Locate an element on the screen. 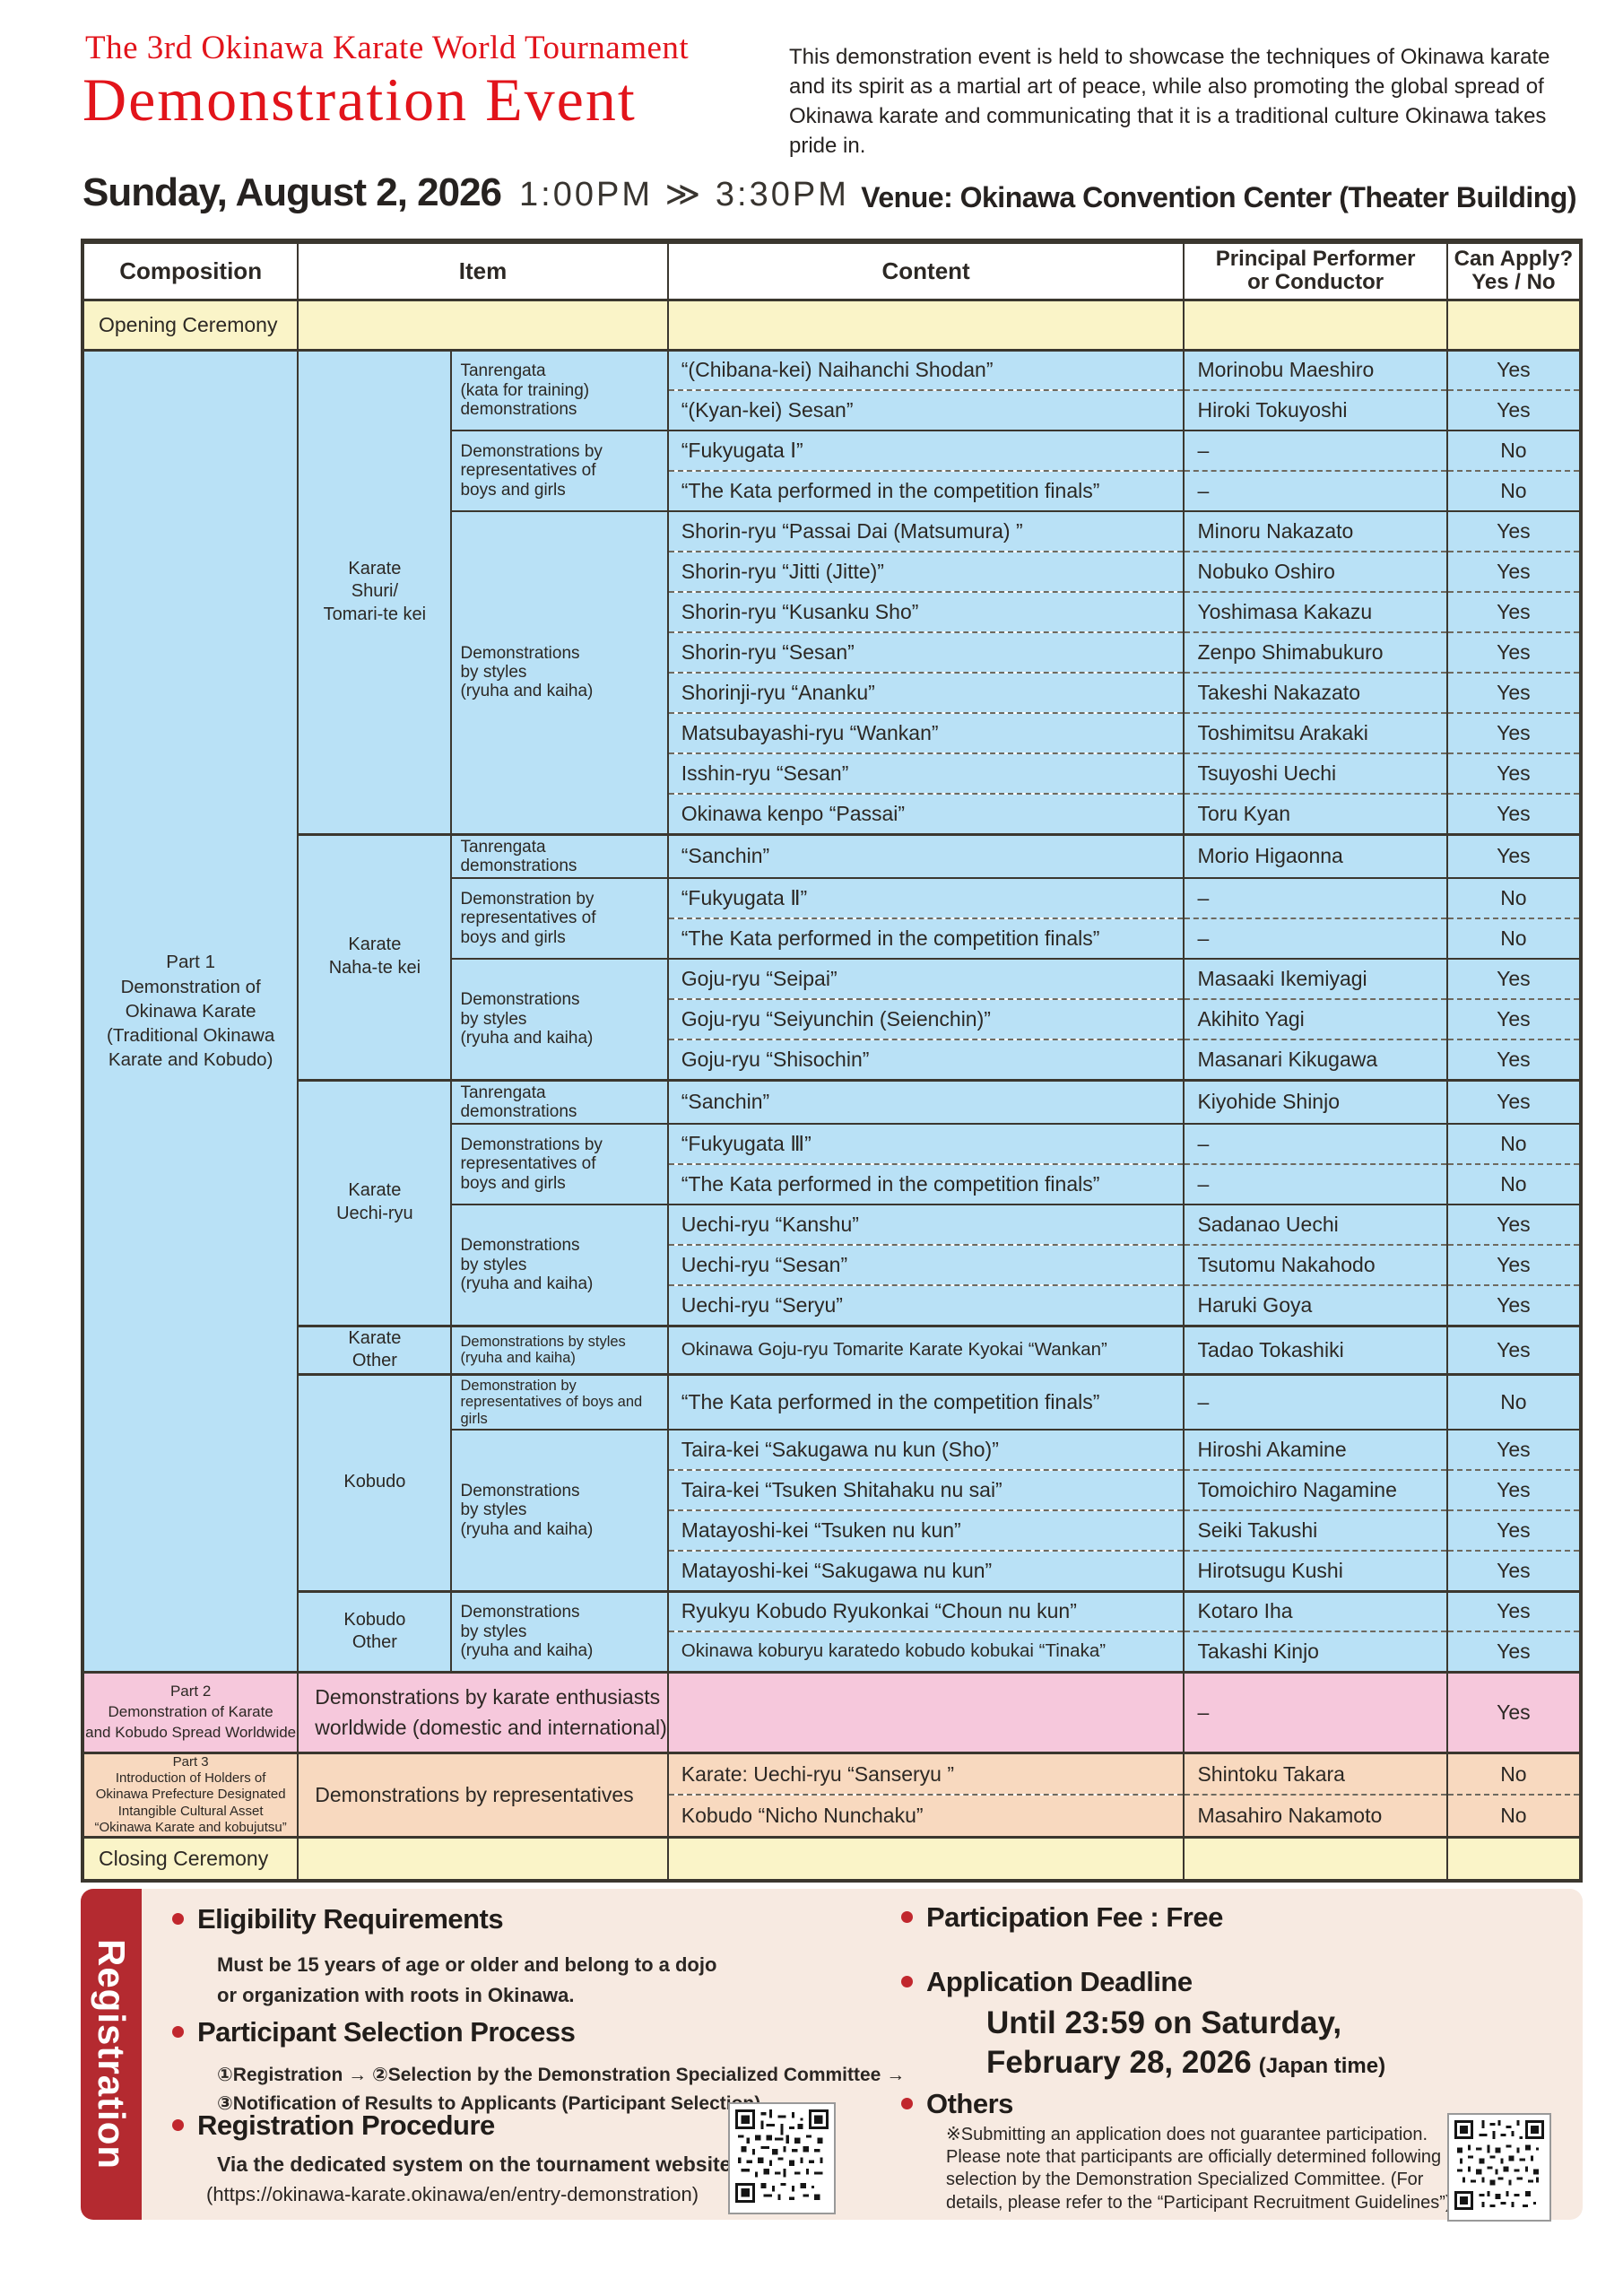 This screenshot has height=2296, width=1623. opening-ceremony-row: Opening Ceremony is located at coordinates (831, 324).